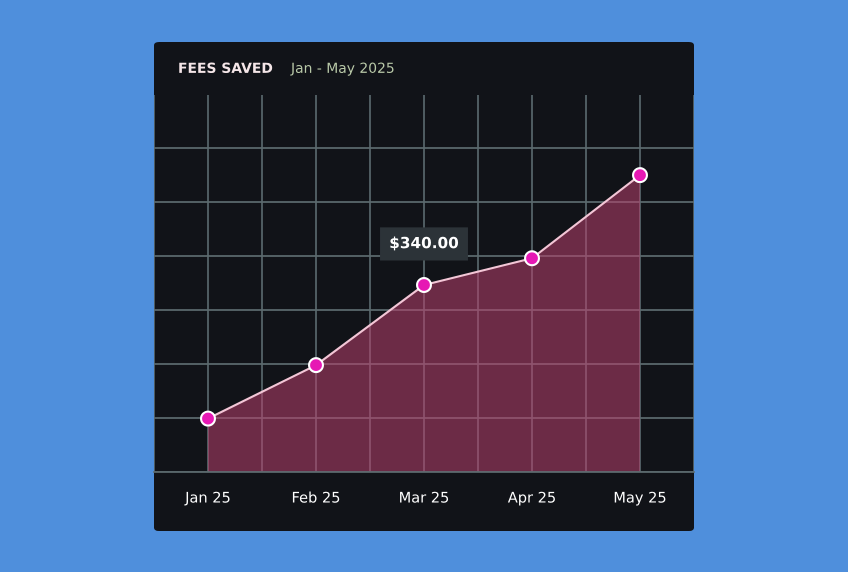  I want to click on x-tick-label: Apr 25, so click(531, 499).